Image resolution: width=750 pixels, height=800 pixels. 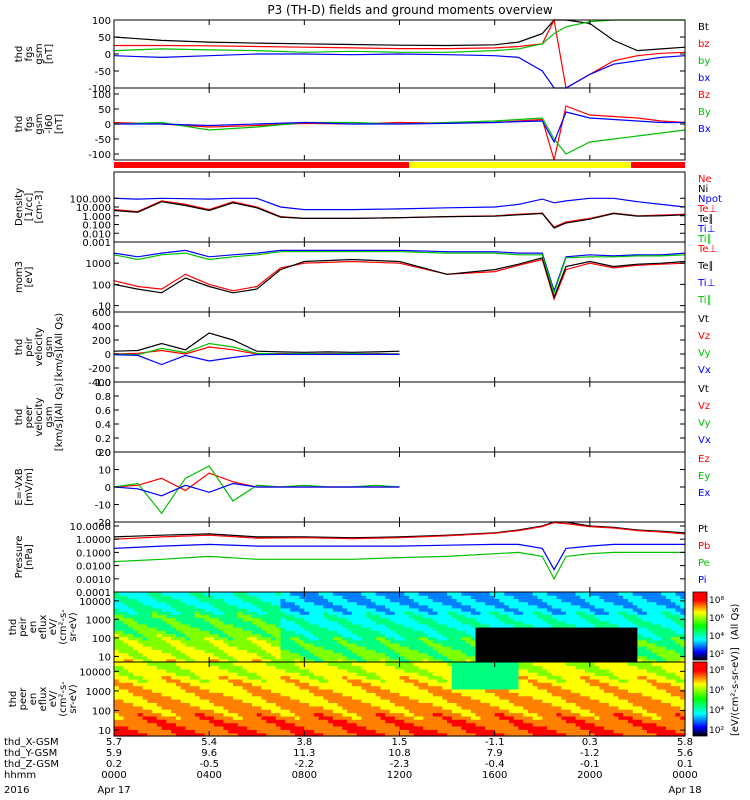 What do you see at coordinates (704, 44) in the screenshot?
I see `legend-entry: bz` at bounding box center [704, 44].